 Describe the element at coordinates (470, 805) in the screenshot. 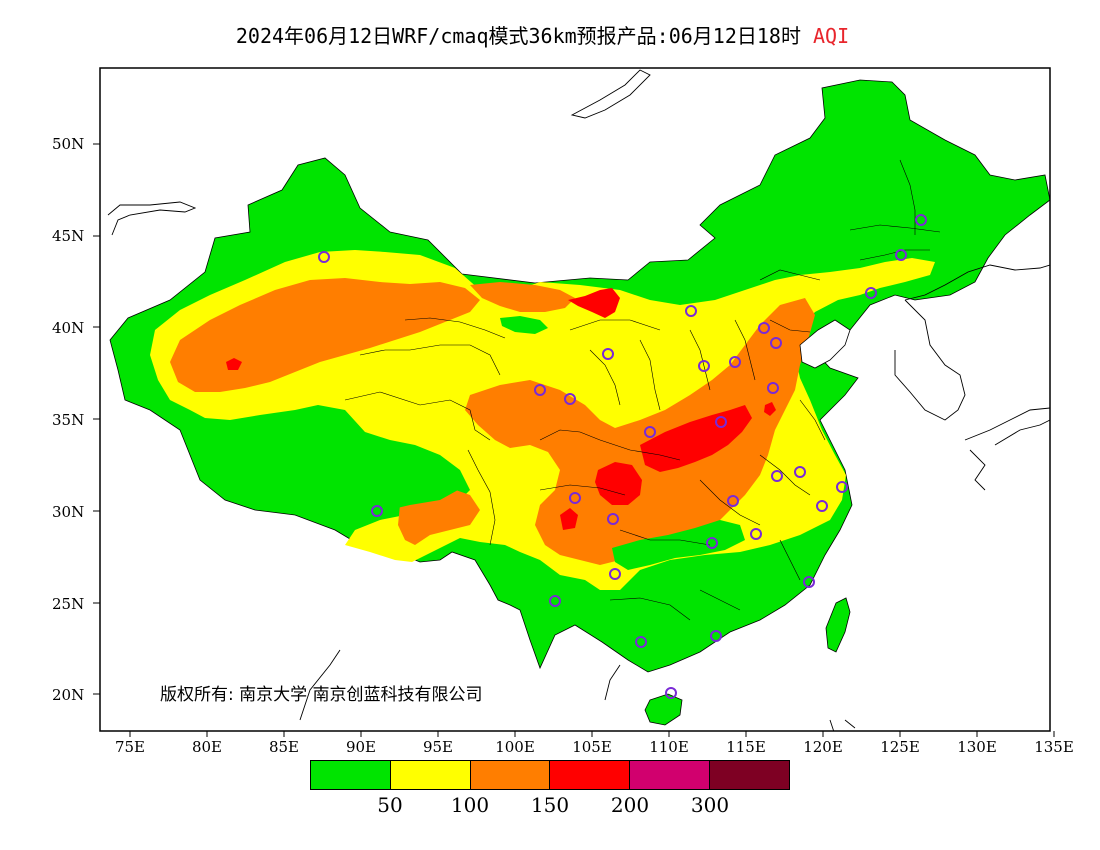

I see `legend-label-100: 100` at that location.